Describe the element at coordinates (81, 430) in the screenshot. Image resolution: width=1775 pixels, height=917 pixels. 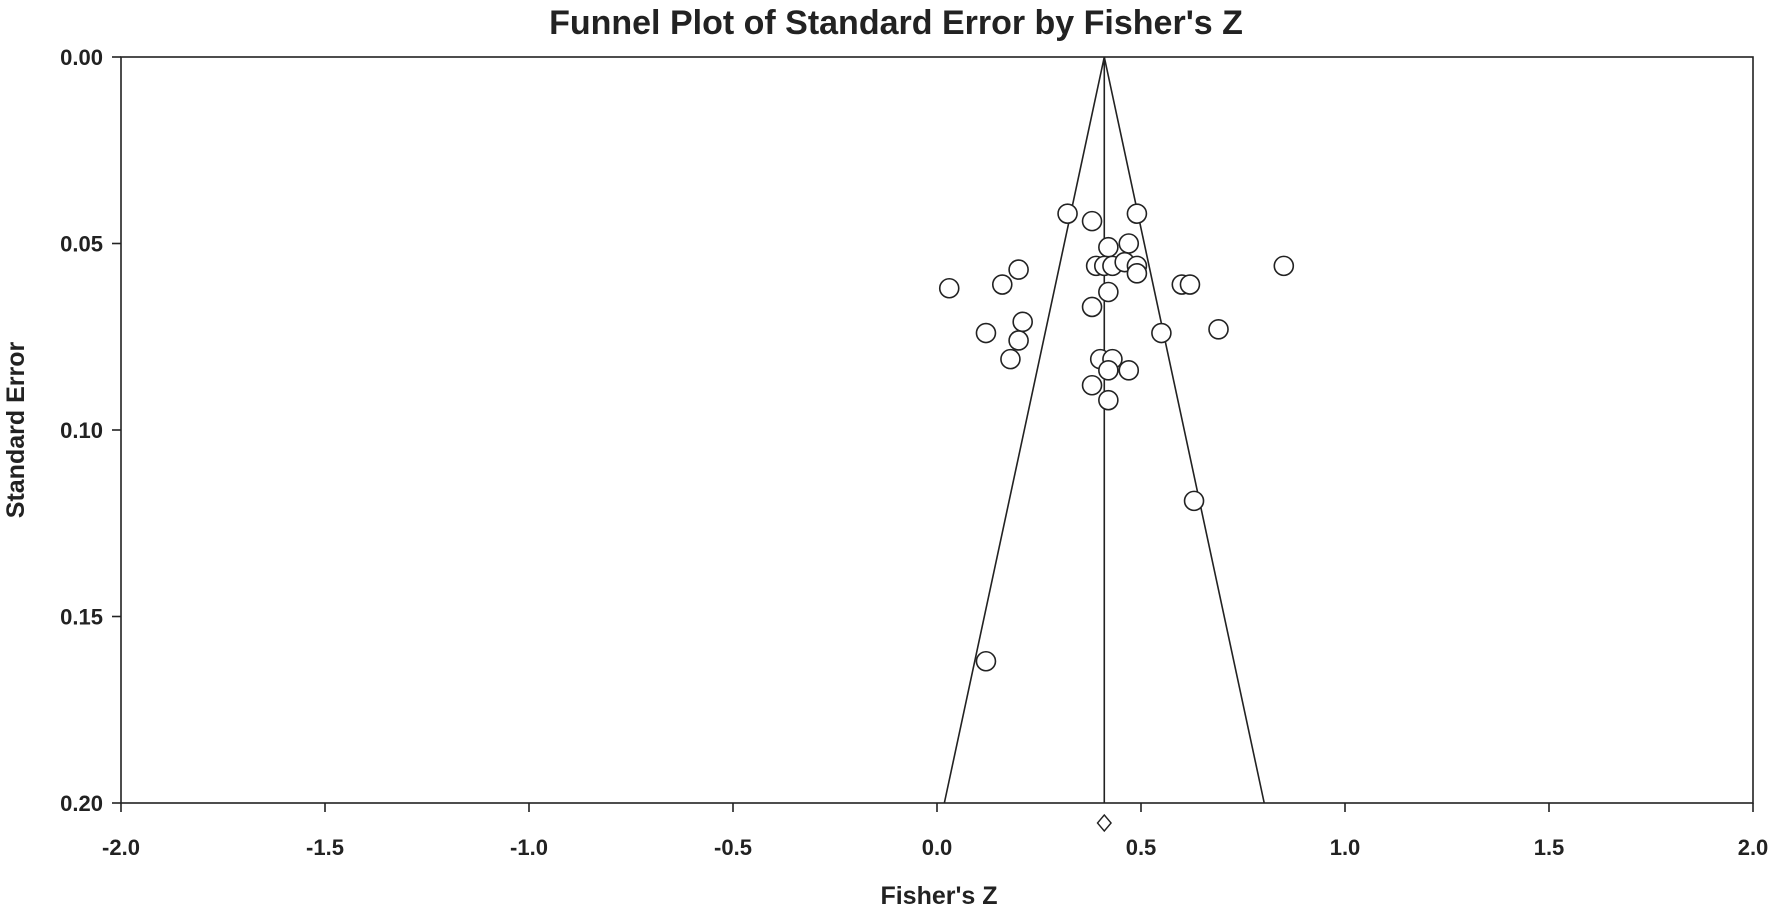
I see `y-tick-label: 0.10` at that location.